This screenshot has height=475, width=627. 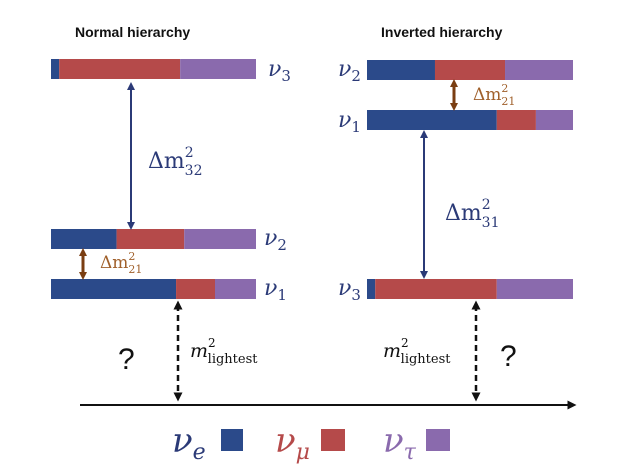 What do you see at coordinates (436, 289) in the screenshot?
I see `inverted-nu3-nu-mu-segment` at bounding box center [436, 289].